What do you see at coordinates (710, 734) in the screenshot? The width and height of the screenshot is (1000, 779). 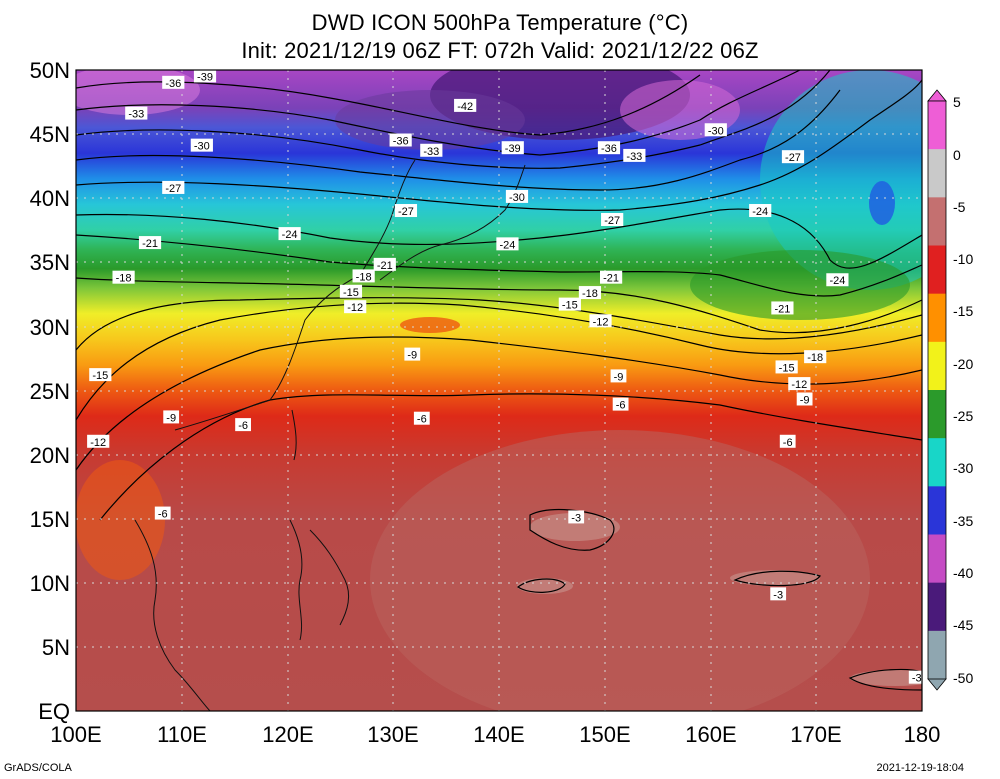 I see `lon-label-160e: 160E` at bounding box center [710, 734].